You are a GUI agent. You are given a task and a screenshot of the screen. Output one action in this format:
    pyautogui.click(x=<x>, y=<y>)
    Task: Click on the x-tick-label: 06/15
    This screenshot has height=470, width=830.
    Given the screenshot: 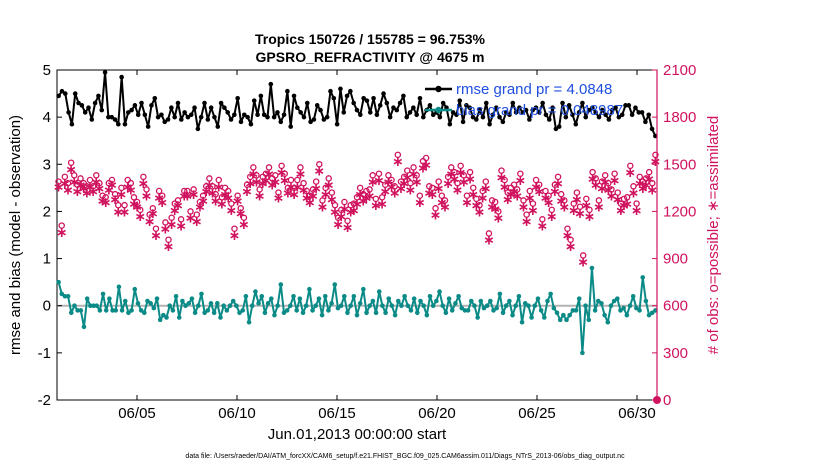 What is the action you would take?
    pyautogui.click(x=337, y=413)
    